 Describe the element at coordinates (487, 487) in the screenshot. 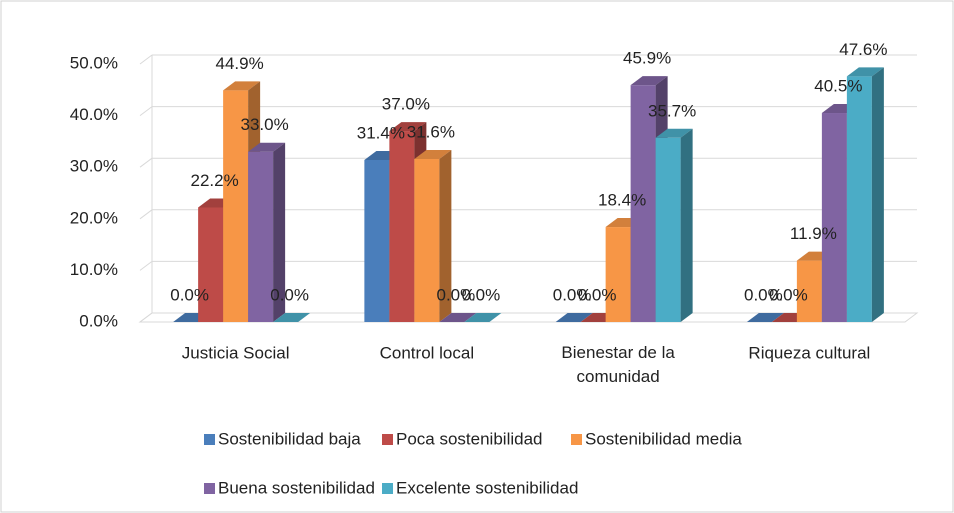

I see `legend-label: Excelente sostenibilidad` at that location.